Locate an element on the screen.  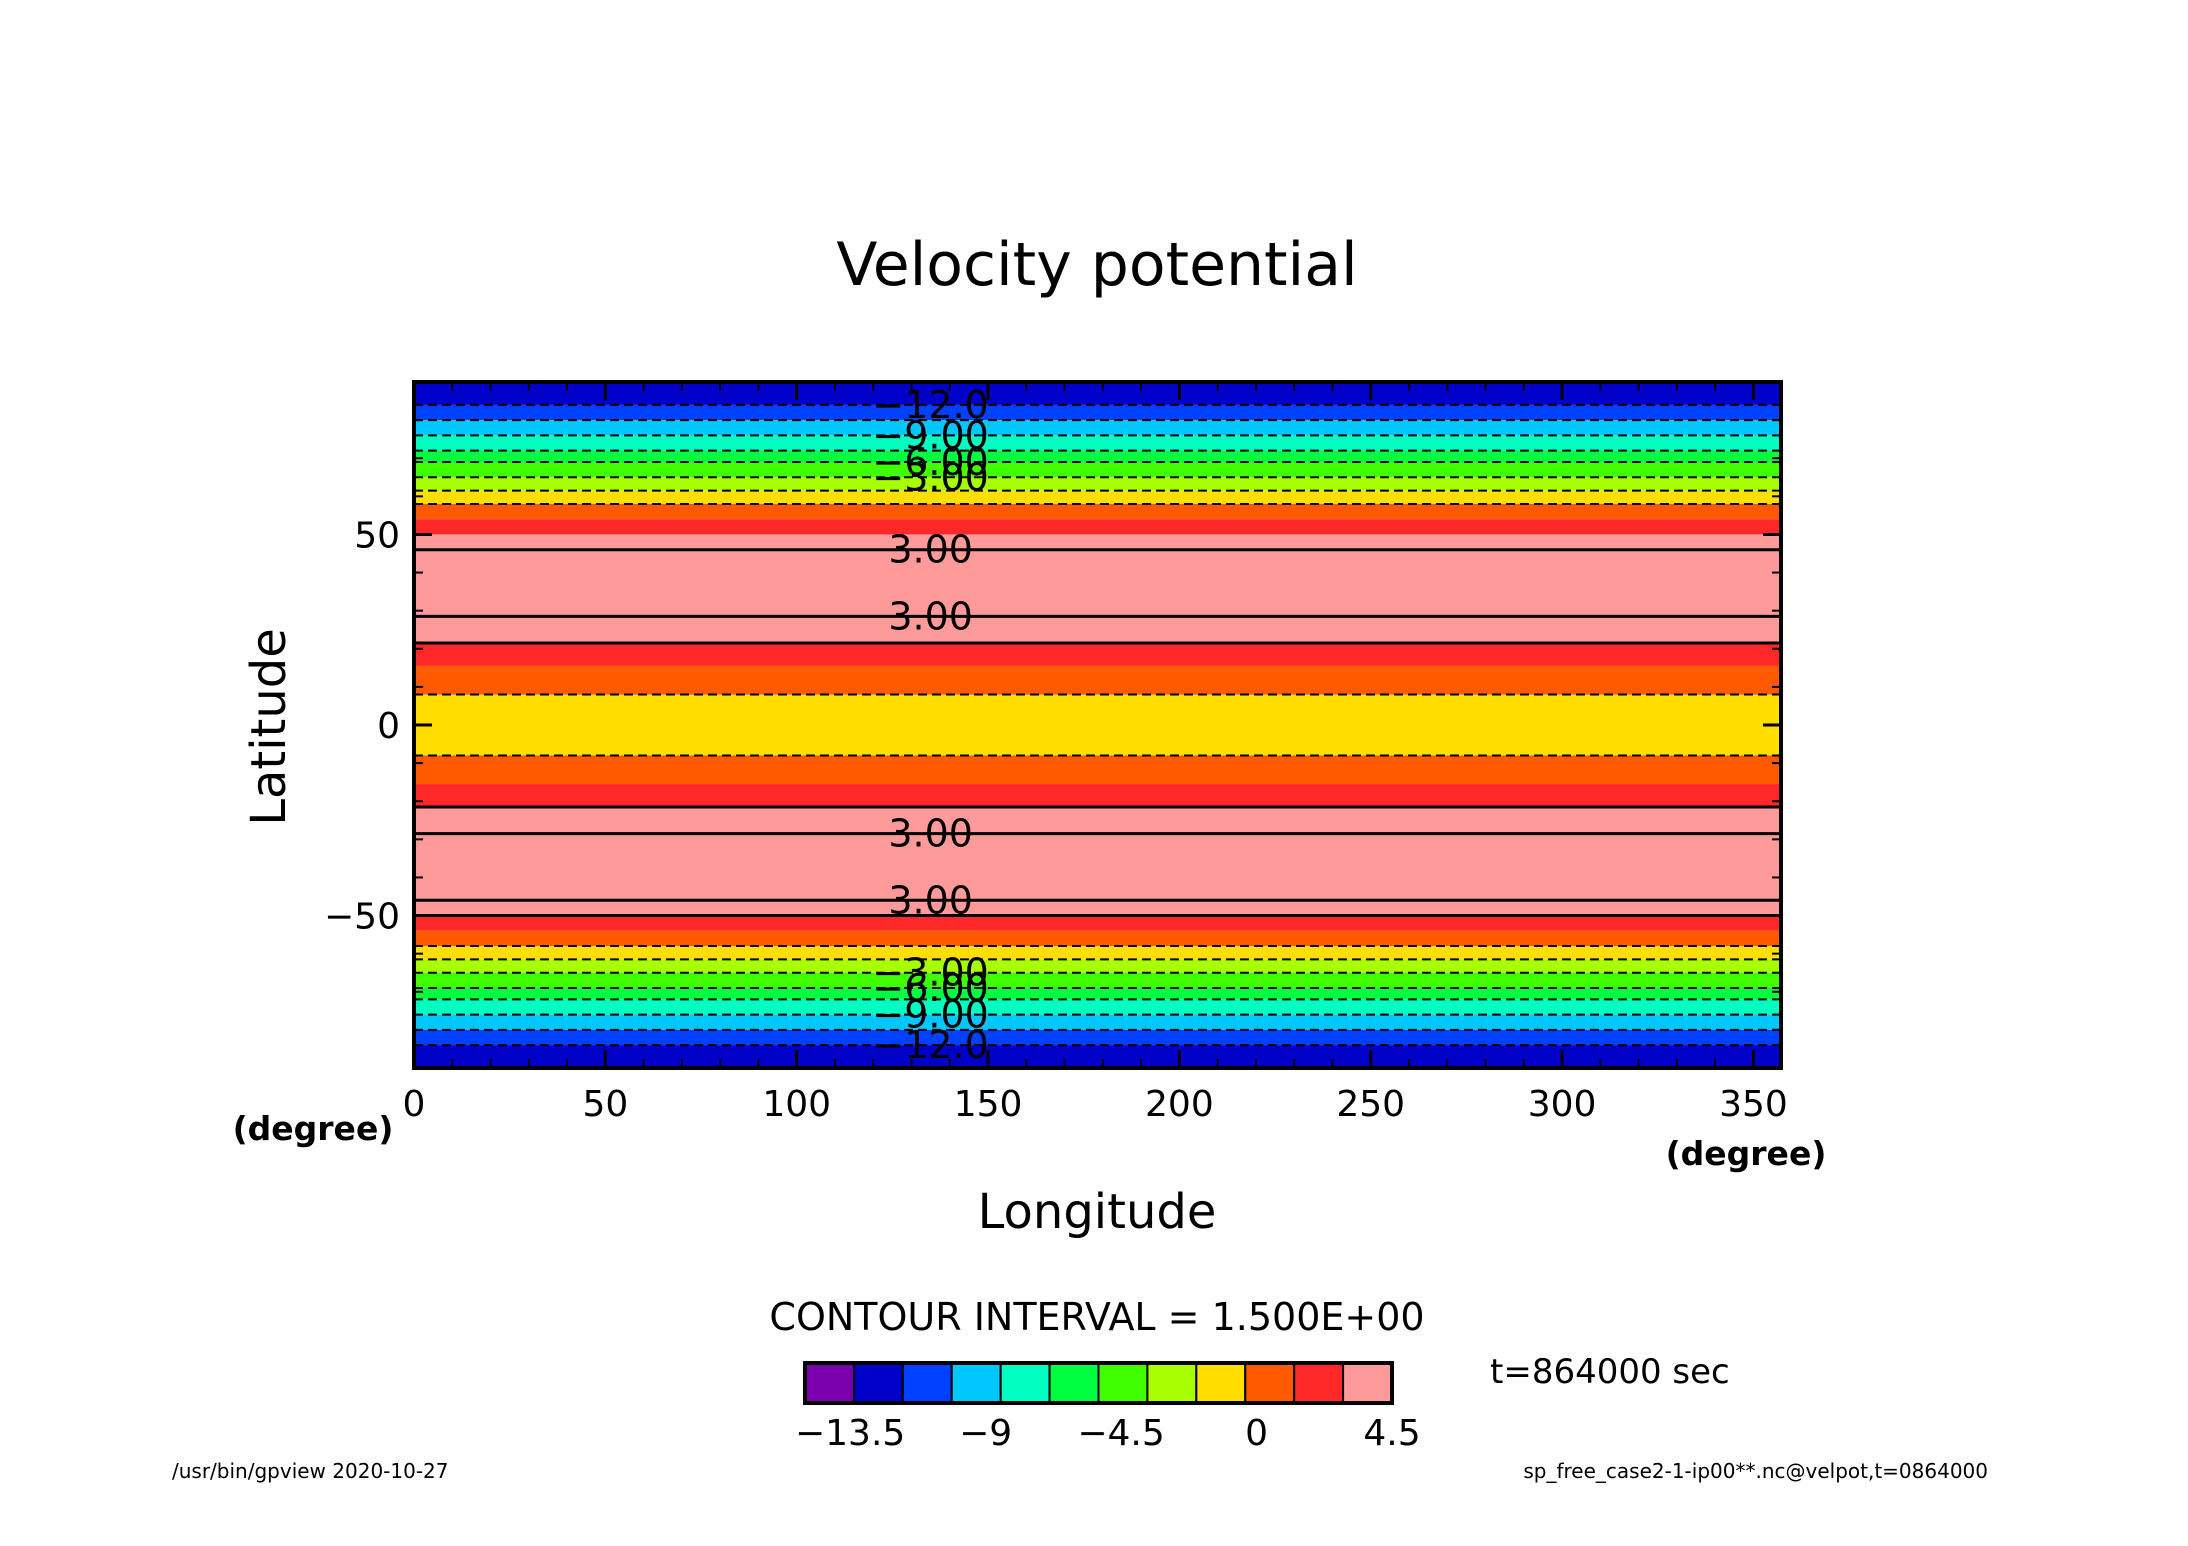
x-tick-label: 50 is located at coordinates (605, 1104).